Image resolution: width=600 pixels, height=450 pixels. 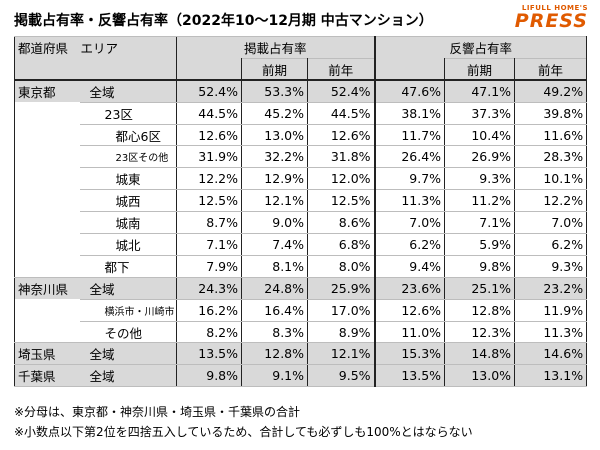 What do you see at coordinates (480, 244) in the screenshot?
I see `value-cell: 5.9%` at bounding box center [480, 244].